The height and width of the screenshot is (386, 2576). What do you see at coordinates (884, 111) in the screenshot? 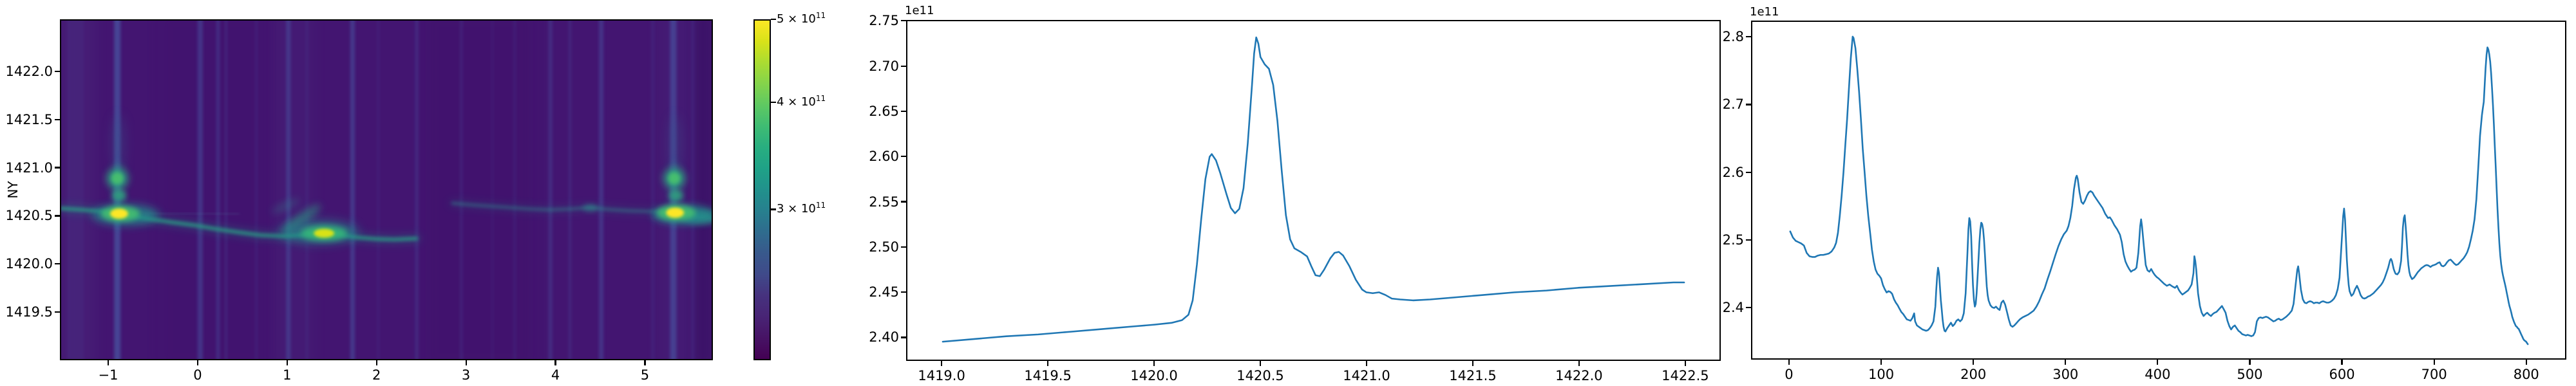
I see `y-tick-label: 2.65` at bounding box center [884, 111].